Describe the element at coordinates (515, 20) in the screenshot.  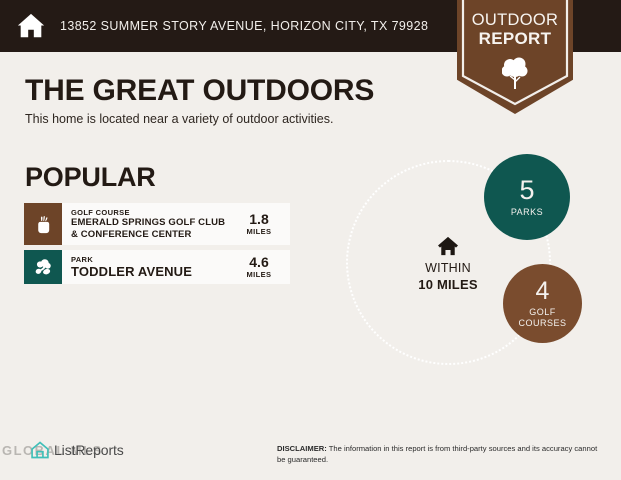
I see `badge-line-1: OUTDOOR` at that location.